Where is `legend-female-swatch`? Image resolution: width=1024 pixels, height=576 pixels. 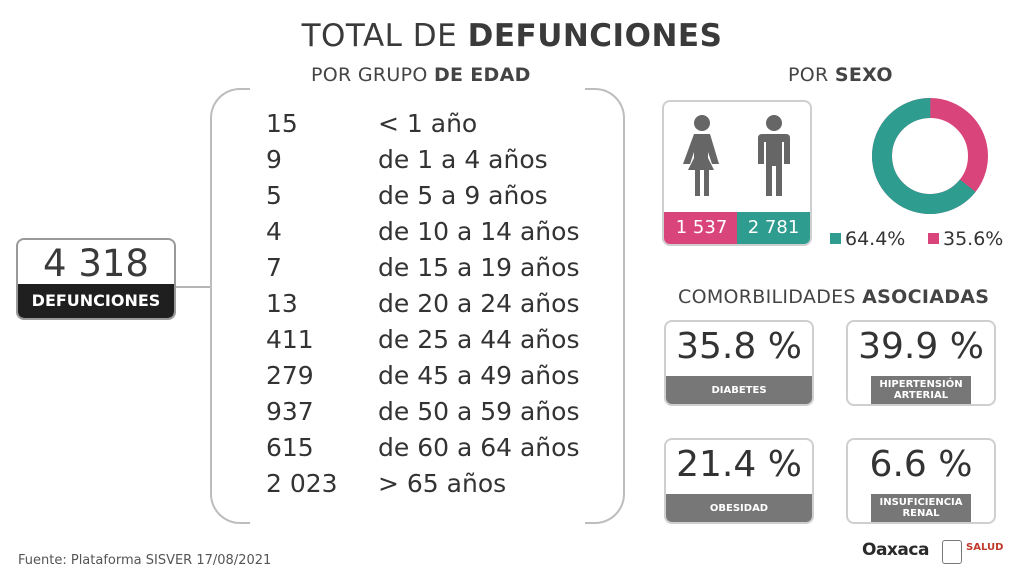 legend-female-swatch is located at coordinates (933, 238).